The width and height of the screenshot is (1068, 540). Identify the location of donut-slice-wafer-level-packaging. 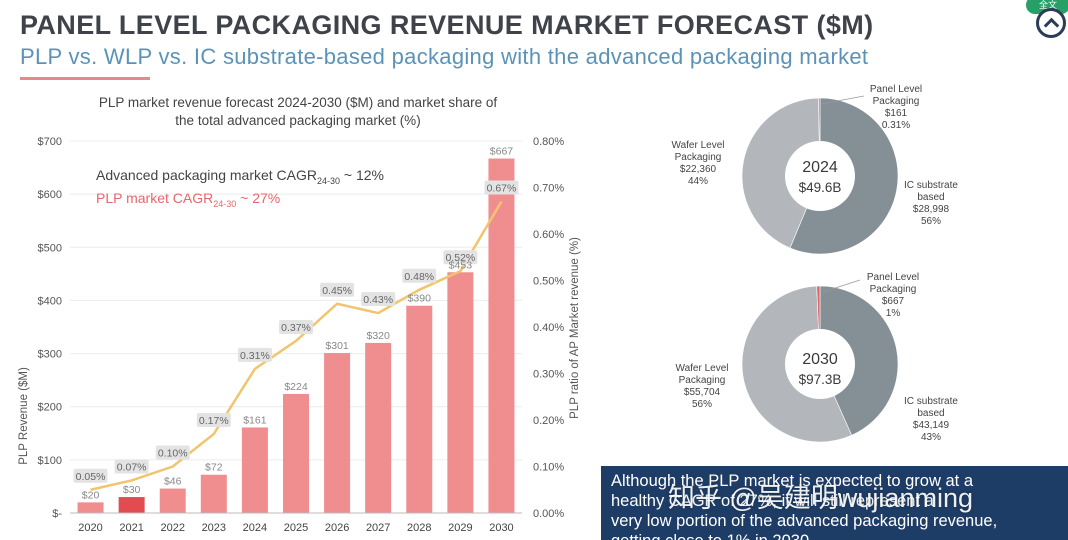
(781, 173).